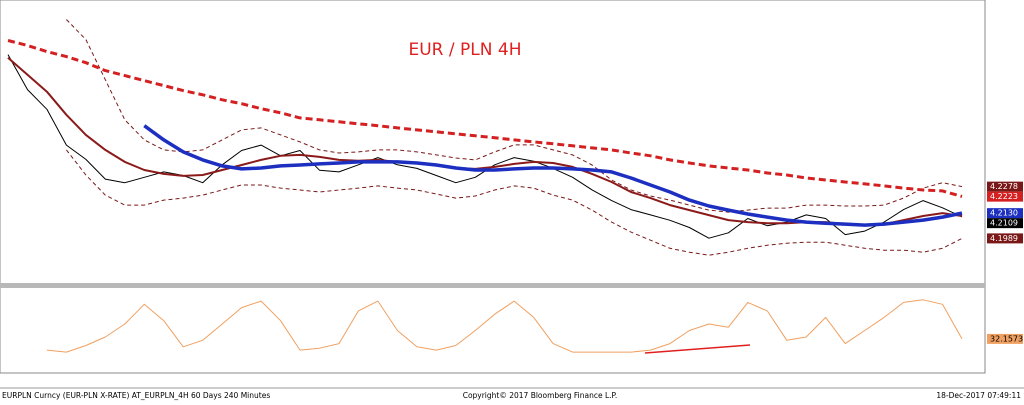  What do you see at coordinates (465, 50) in the screenshot?
I see `chart-title: EUR / PLN 4H` at bounding box center [465, 50].